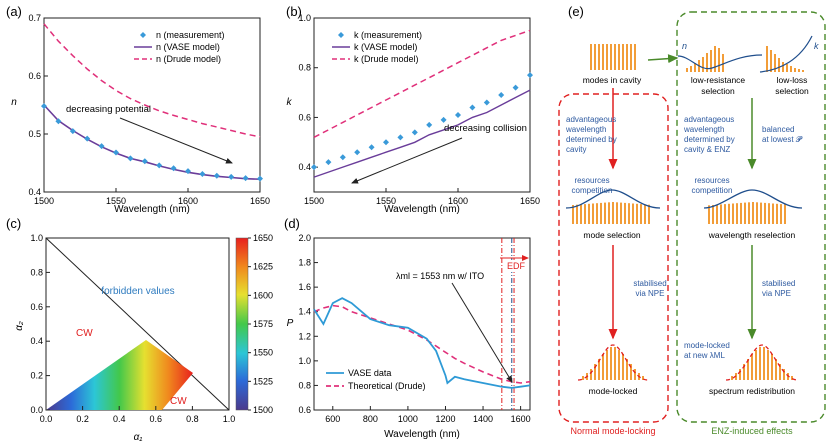 Image resolution: width=831 pixels, height=447 pixels. What do you see at coordinates (304, 167) in the screenshot?
I see `b-ytick-label: 0.4` at bounding box center [304, 167].